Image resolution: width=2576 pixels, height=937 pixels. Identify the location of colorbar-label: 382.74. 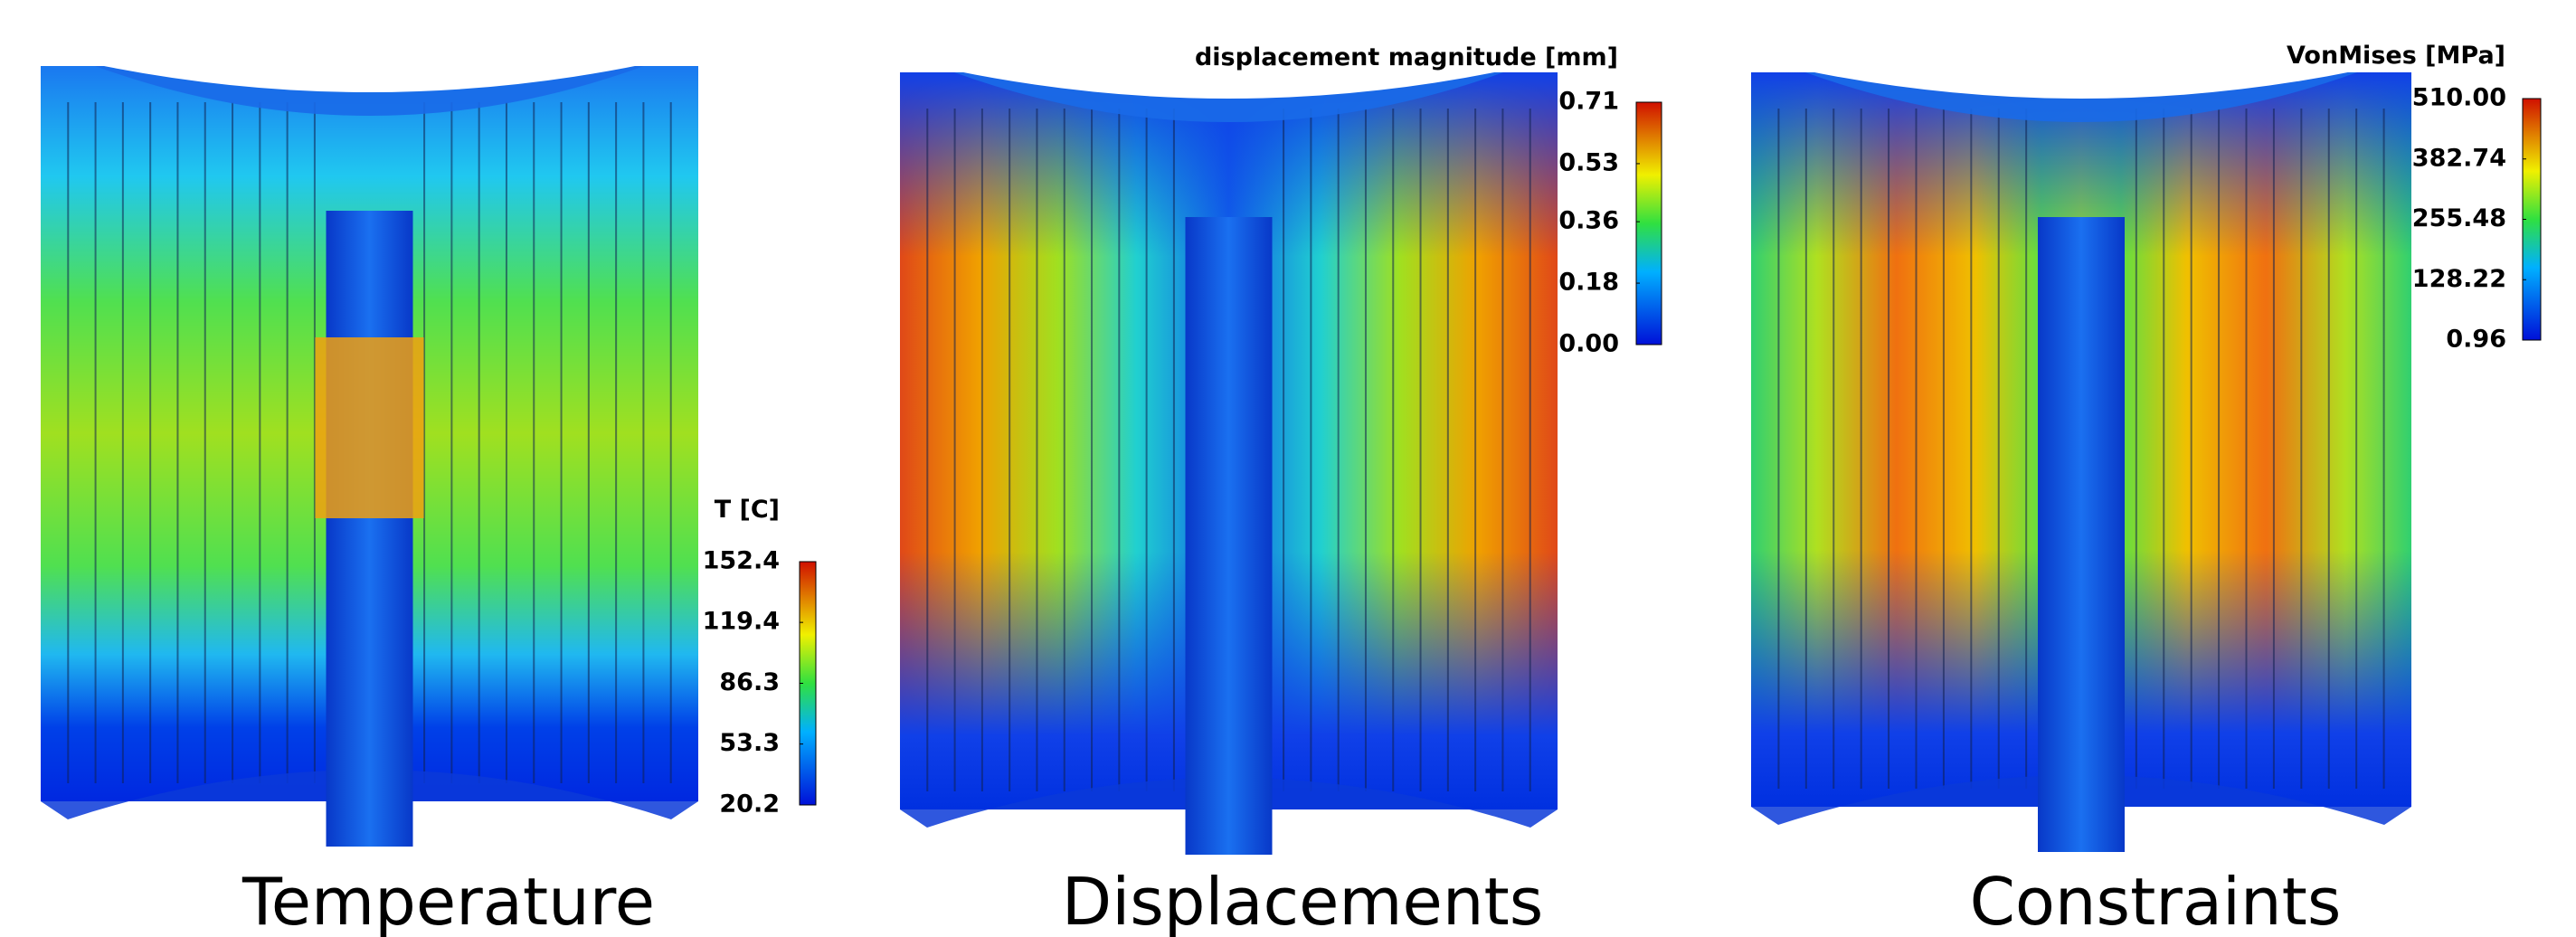
(2459, 158).